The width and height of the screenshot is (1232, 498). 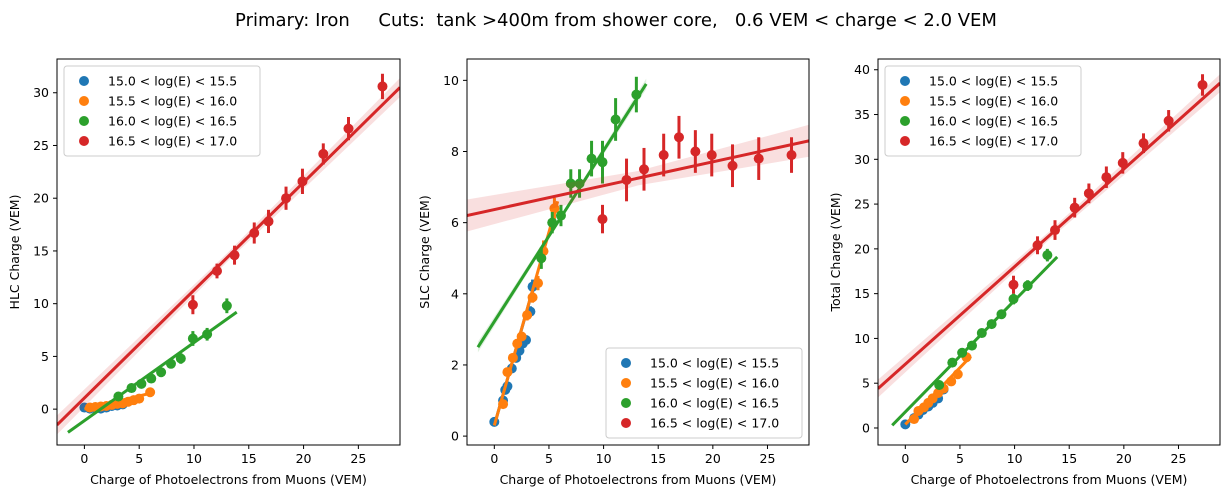 I want to click on x-tick-label: 20, so click(x=1124, y=458).